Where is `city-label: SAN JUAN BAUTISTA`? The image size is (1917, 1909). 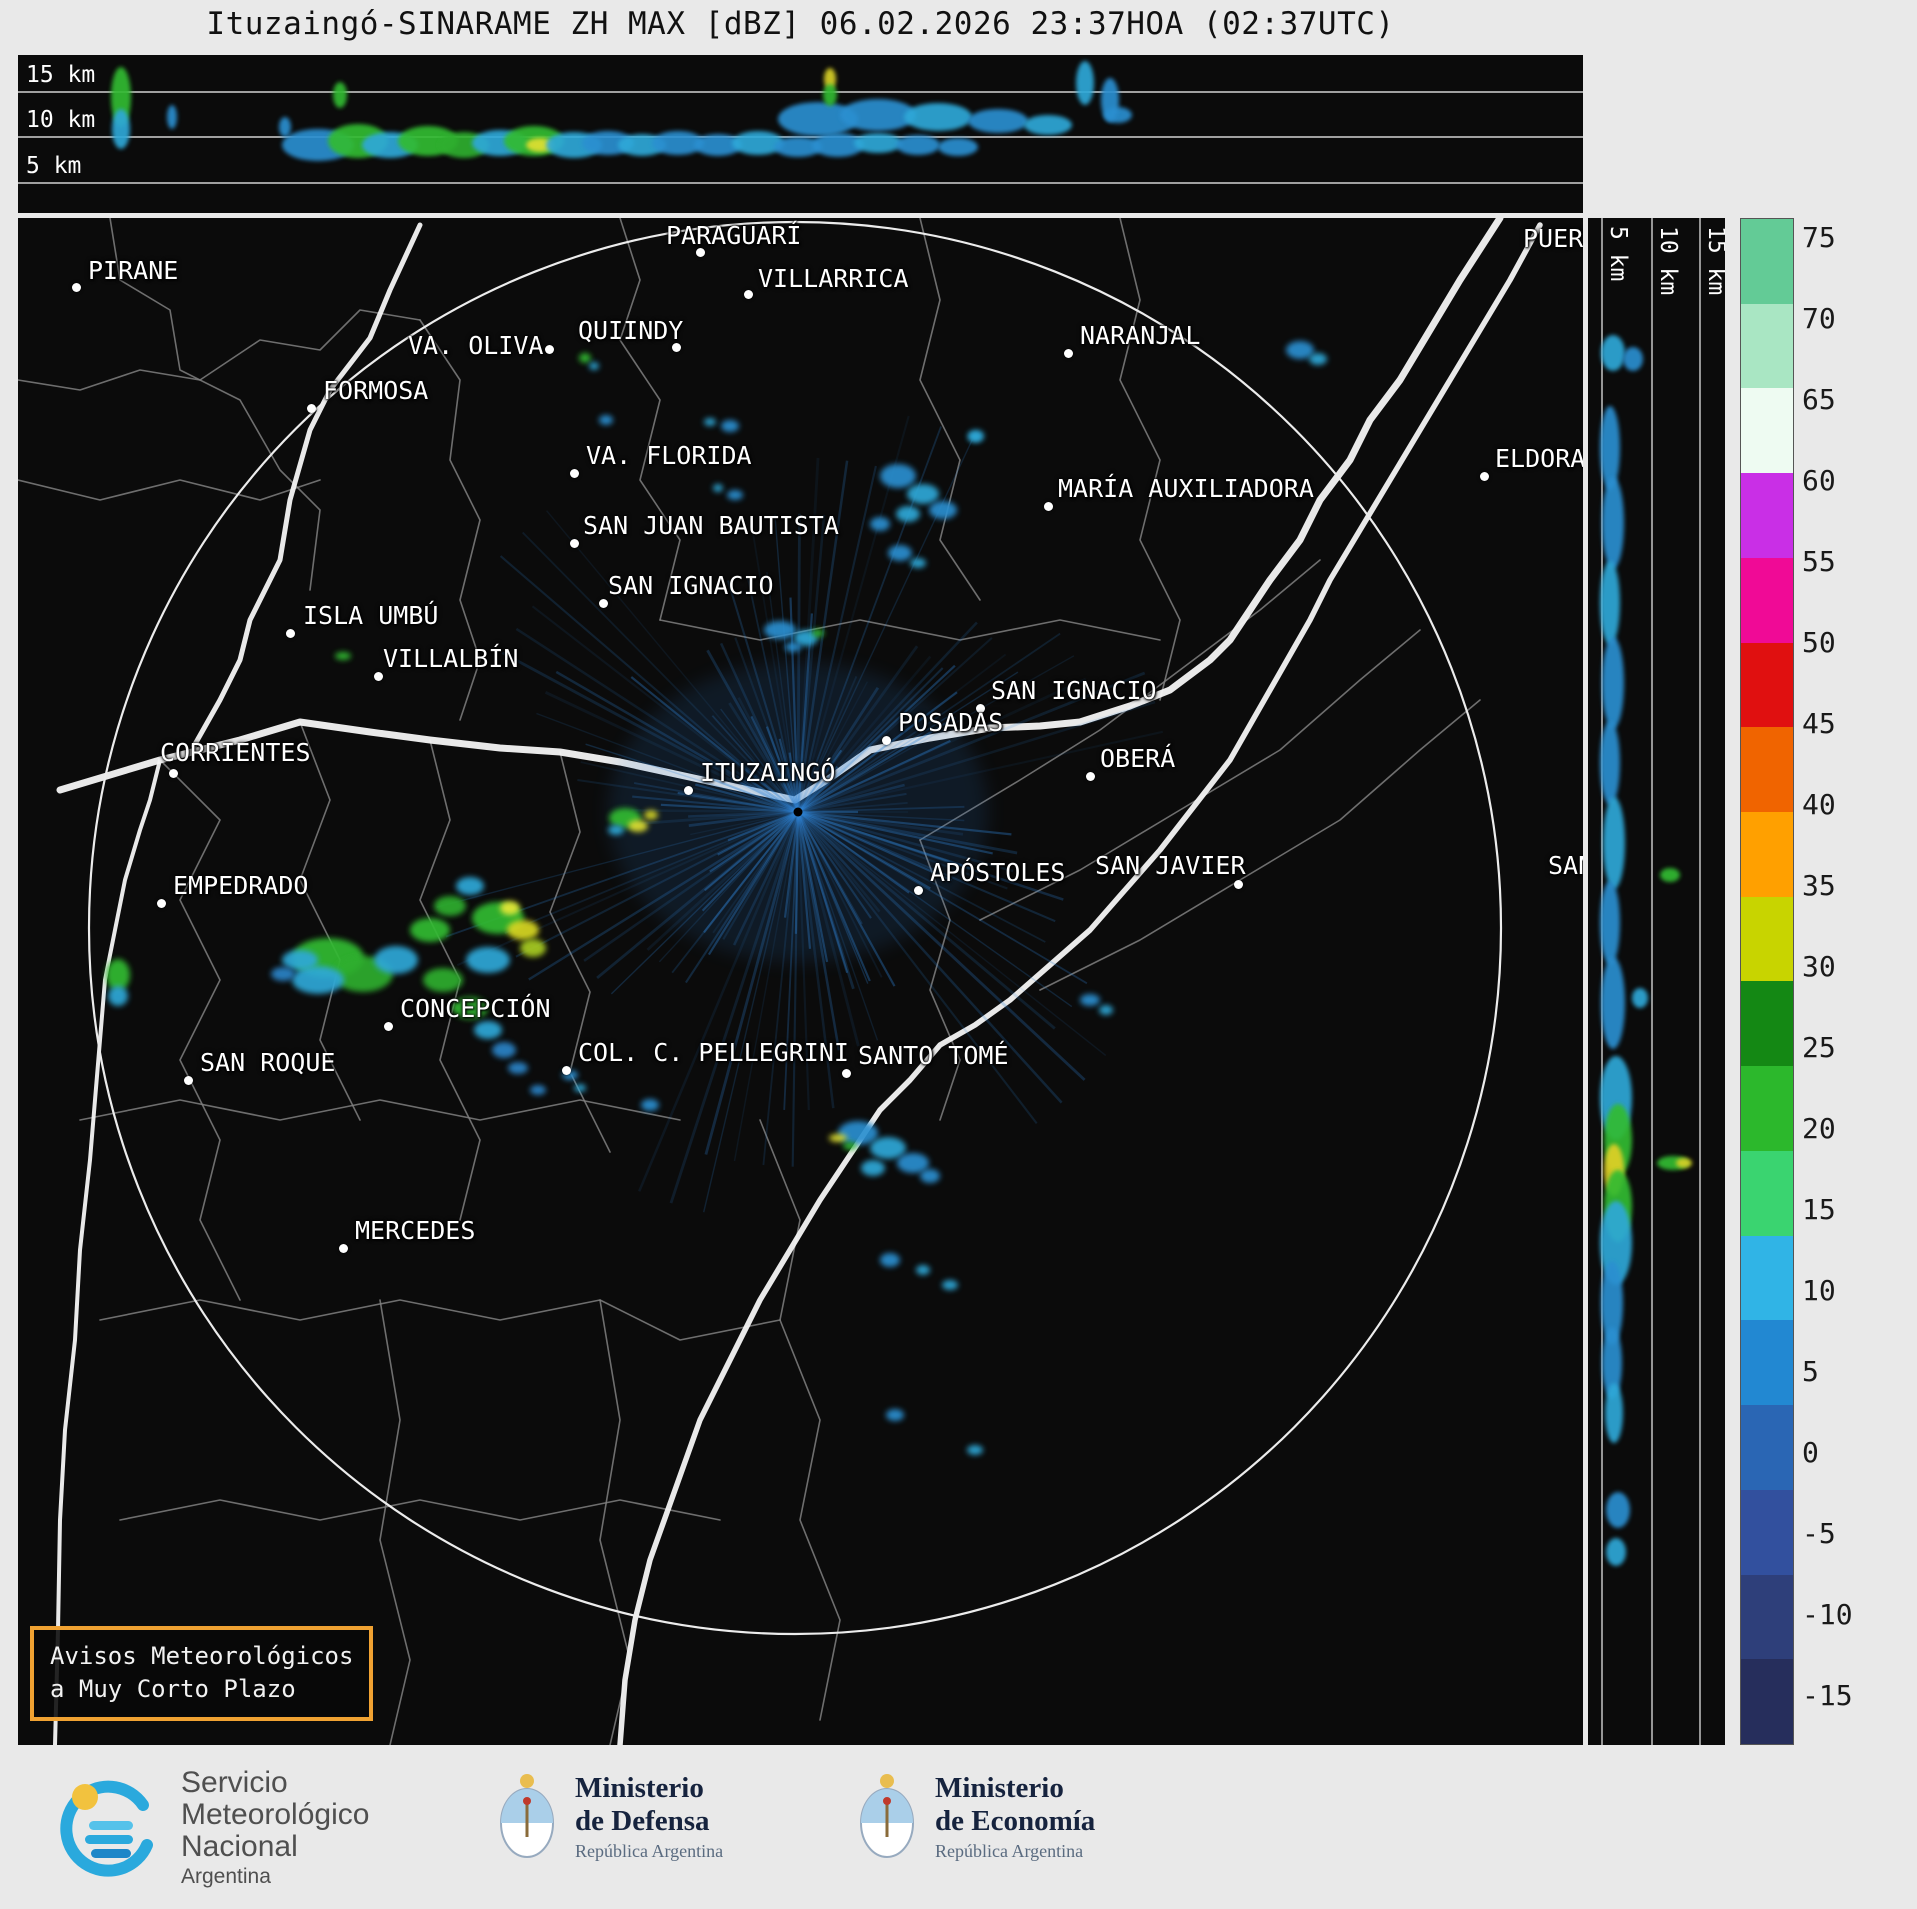
city-label: SAN JUAN BAUTISTA is located at coordinates (711, 525).